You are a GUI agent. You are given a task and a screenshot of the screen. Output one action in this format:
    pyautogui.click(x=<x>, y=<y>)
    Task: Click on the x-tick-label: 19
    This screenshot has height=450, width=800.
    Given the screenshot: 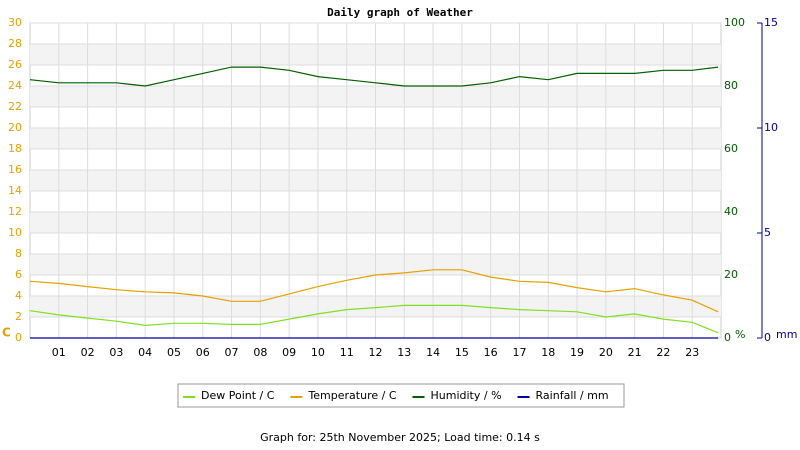 What is the action you would take?
    pyautogui.click(x=577, y=352)
    